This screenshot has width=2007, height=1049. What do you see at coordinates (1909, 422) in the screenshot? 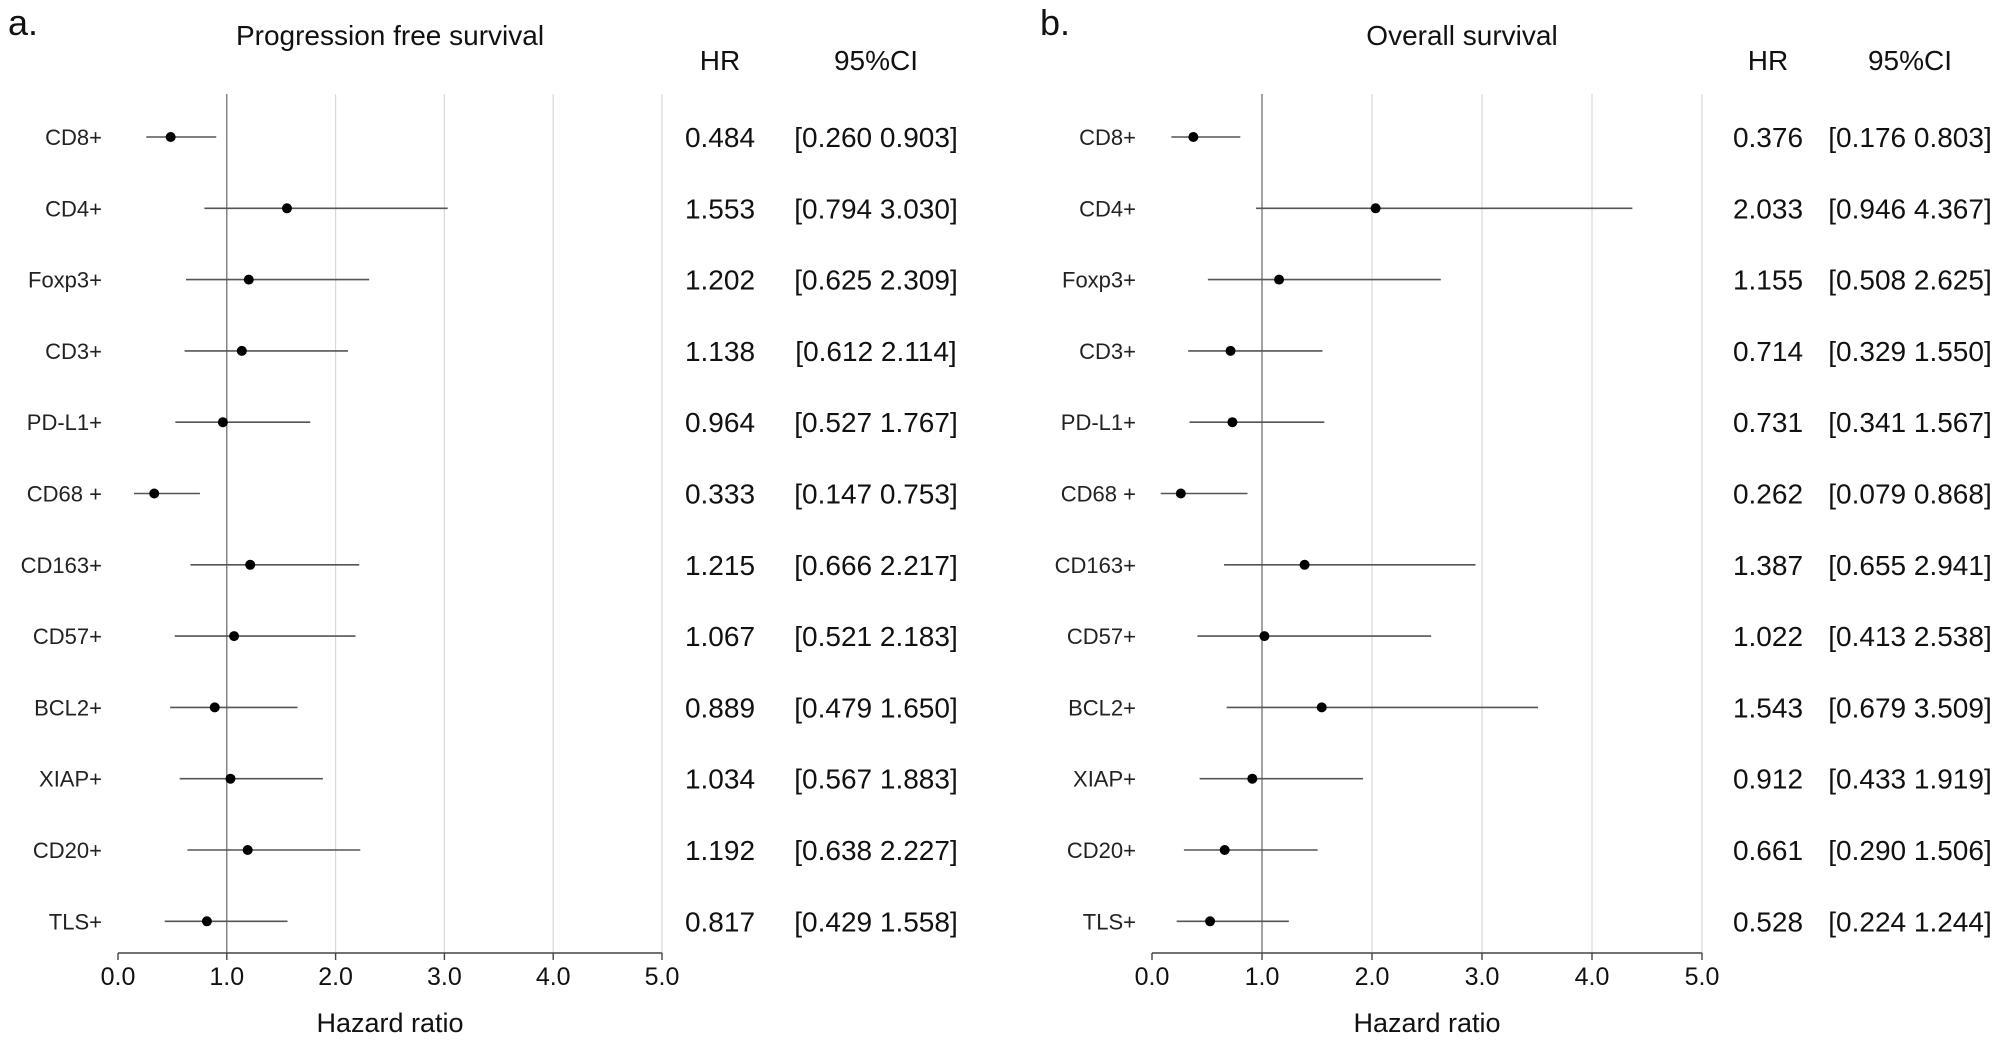
I see `ci-value: [0.341 1.567]` at bounding box center [1909, 422].